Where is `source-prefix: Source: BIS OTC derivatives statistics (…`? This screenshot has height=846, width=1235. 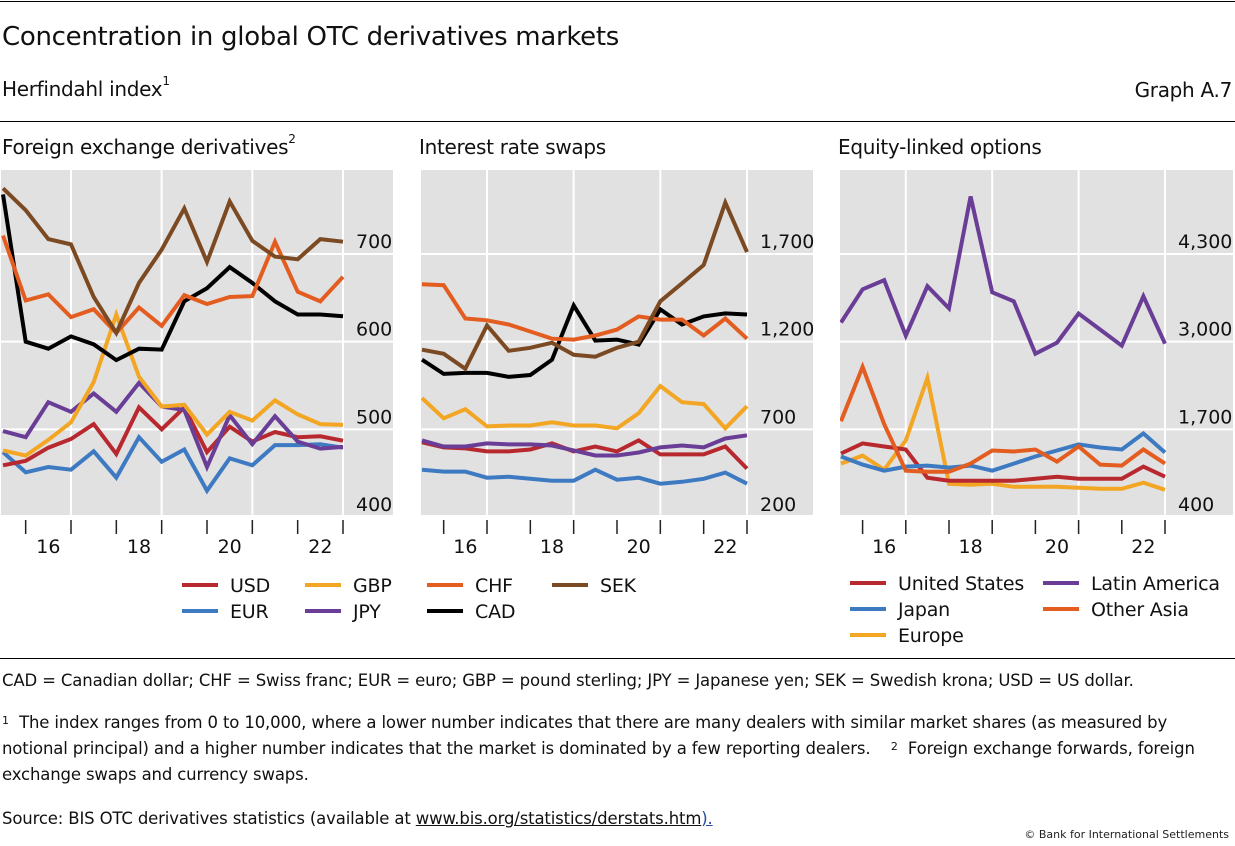 source-prefix: Source: BIS OTC derivatives statistics (… is located at coordinates (209, 818).